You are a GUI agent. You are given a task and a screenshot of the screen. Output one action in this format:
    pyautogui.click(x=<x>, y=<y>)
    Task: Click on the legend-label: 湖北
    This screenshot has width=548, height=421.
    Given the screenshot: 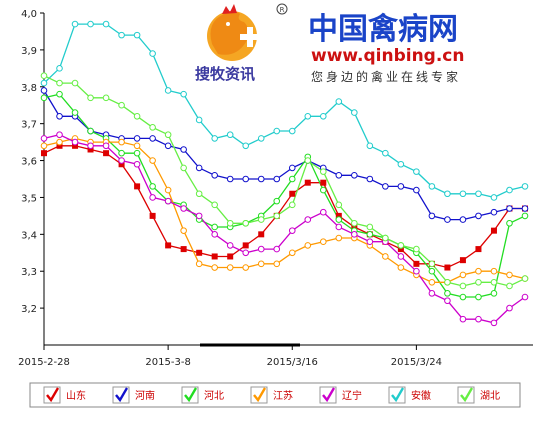 What is the action you would take?
    pyautogui.click(x=490, y=396)
    